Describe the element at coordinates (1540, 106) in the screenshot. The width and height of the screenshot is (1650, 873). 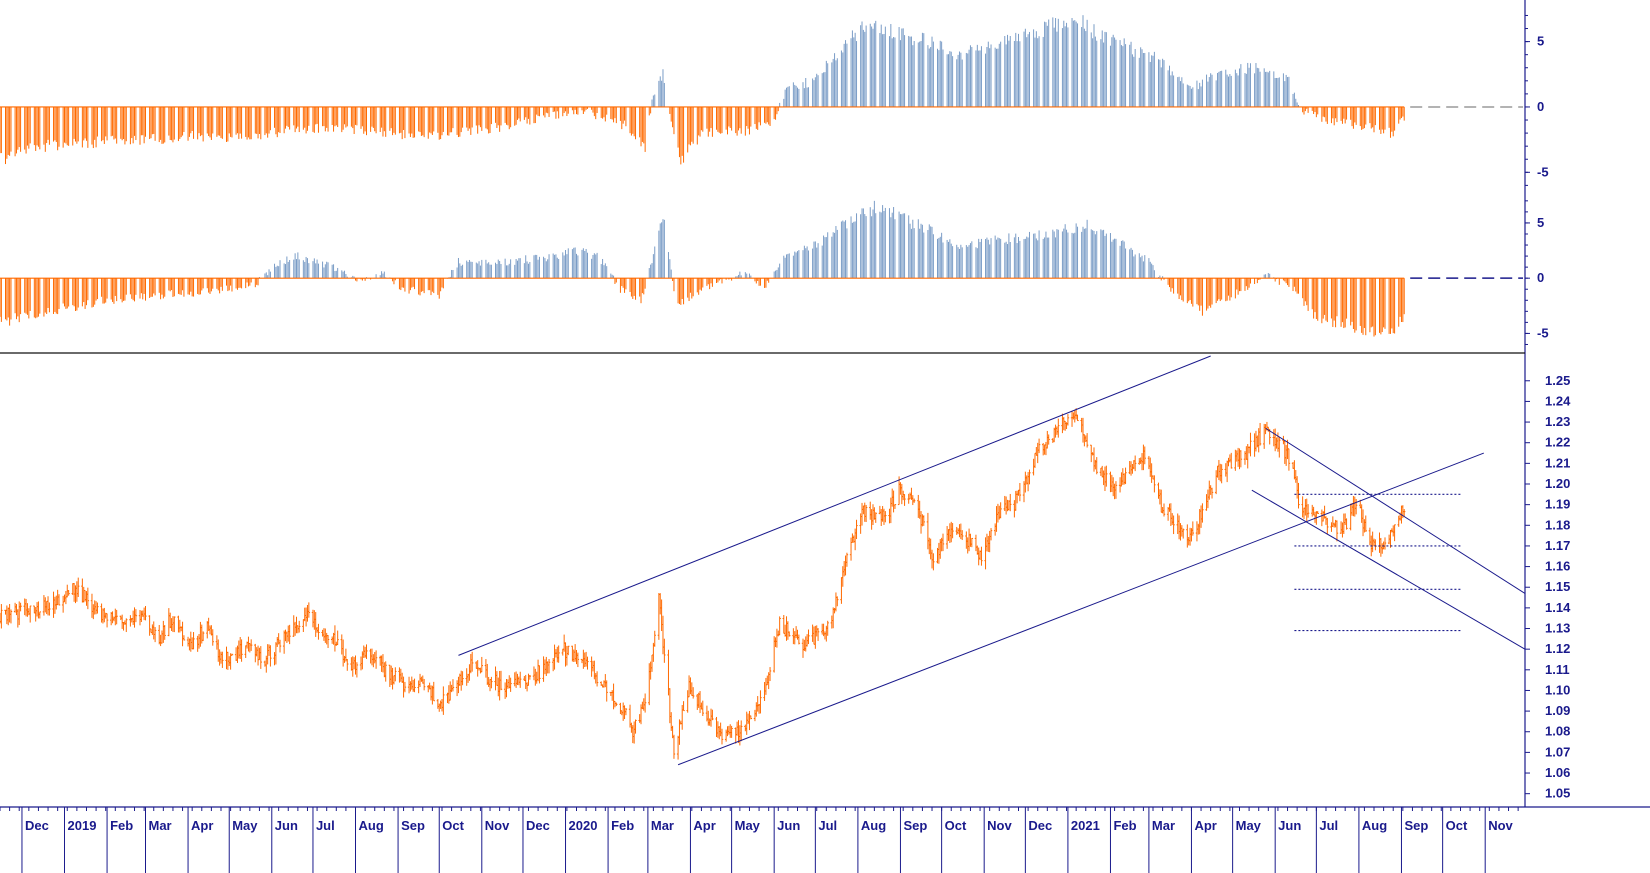
I see `oscillator-top-y-tick-label: 0` at that location.